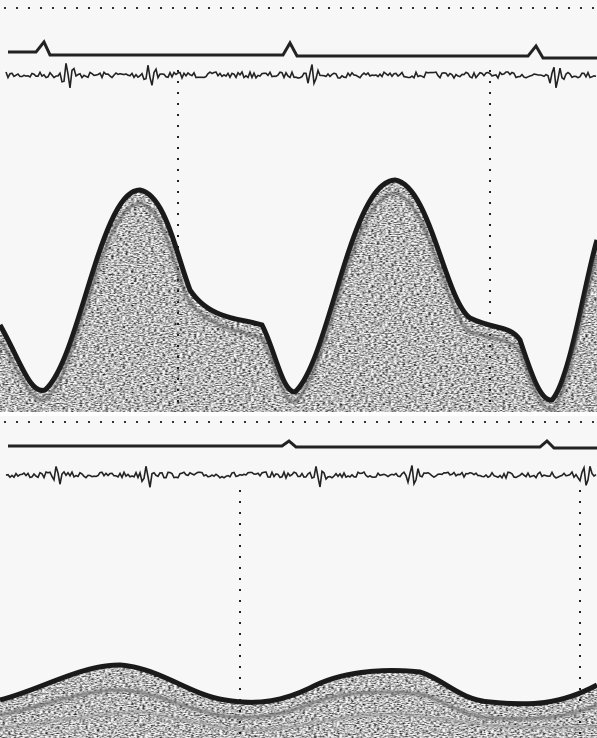  What do you see at coordinates (298, 414) in the screenshot?
I see `divider` at bounding box center [298, 414].